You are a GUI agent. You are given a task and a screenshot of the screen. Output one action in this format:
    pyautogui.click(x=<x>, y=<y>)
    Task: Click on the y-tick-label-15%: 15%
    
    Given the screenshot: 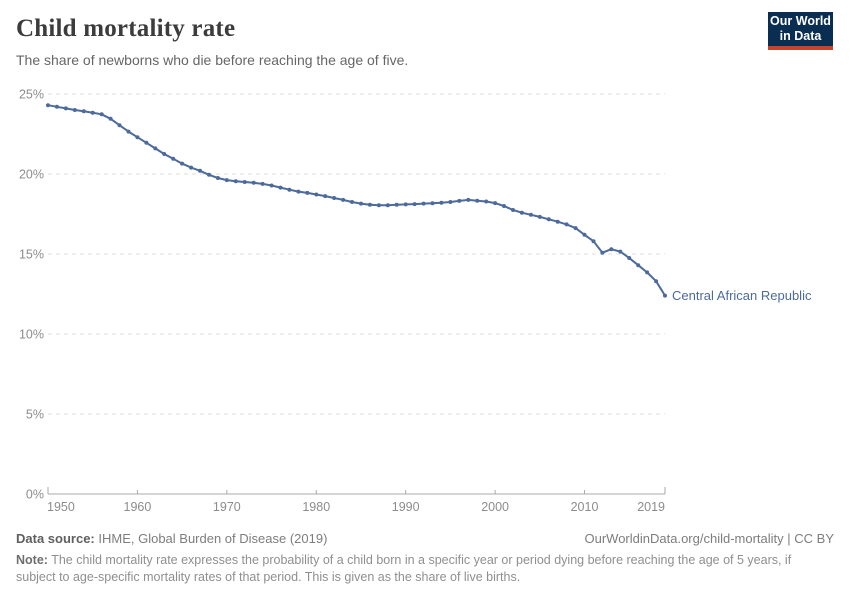 What is the action you would take?
    pyautogui.click(x=31, y=255)
    